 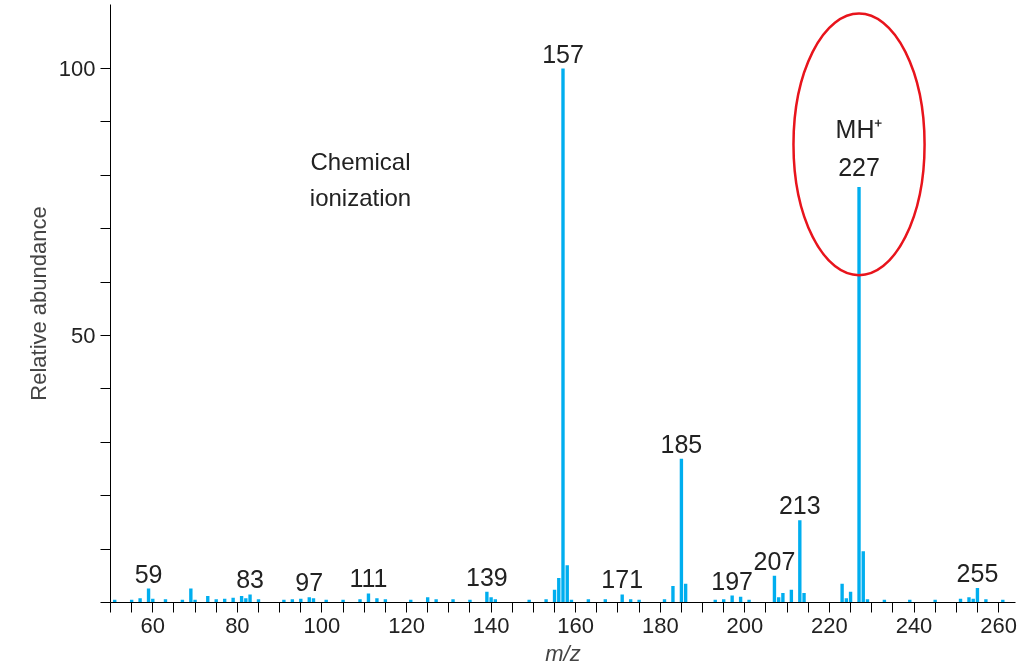 I want to click on x-axis-title: m/z, so click(x=563, y=653).